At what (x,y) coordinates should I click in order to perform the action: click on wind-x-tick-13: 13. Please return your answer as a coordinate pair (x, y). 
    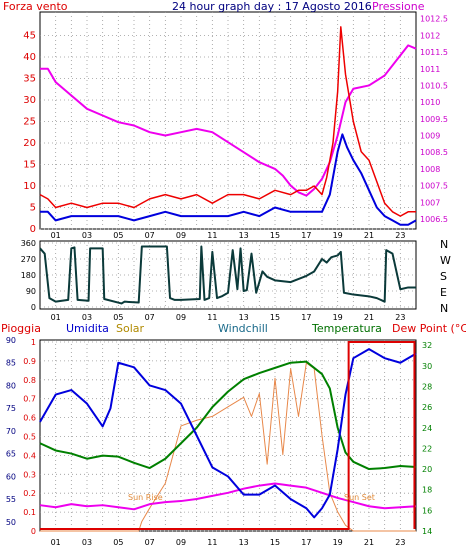
    Looking at the image, I should click on (244, 235).